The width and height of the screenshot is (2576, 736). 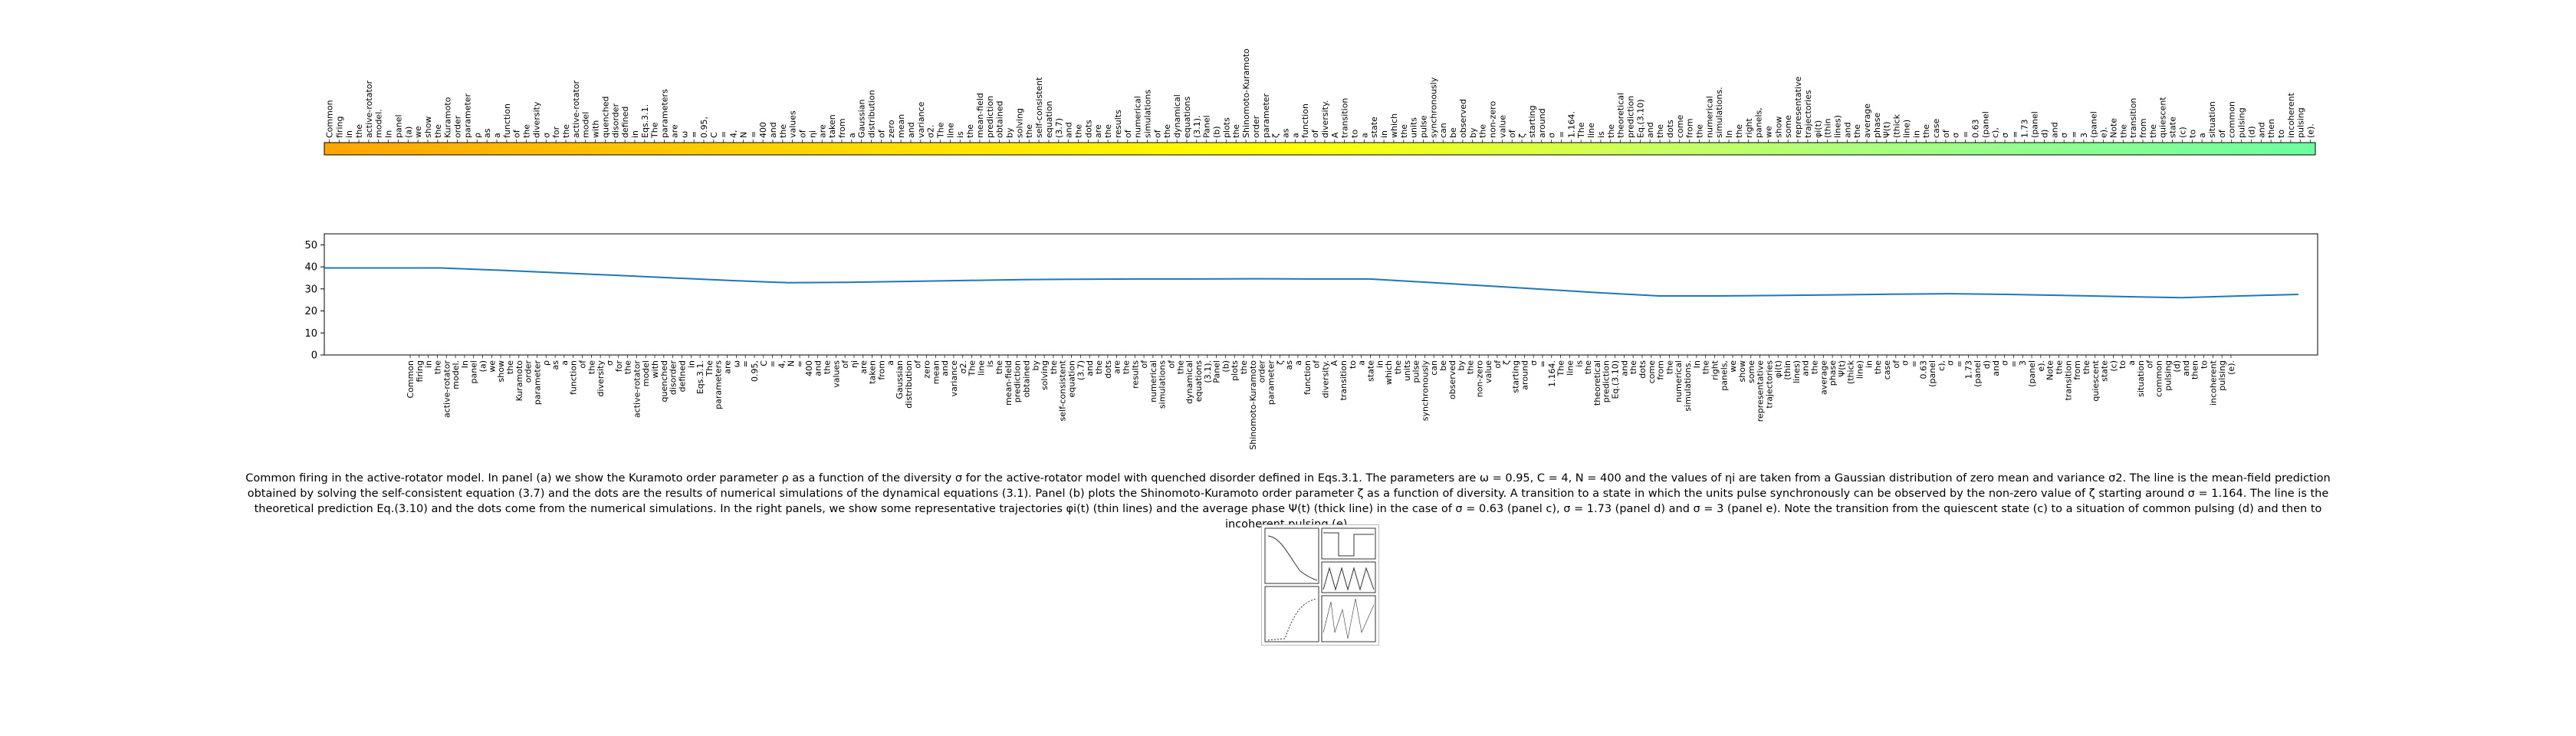 I want to click on x-tick-label: self-consistent, so click(x=1063, y=390).